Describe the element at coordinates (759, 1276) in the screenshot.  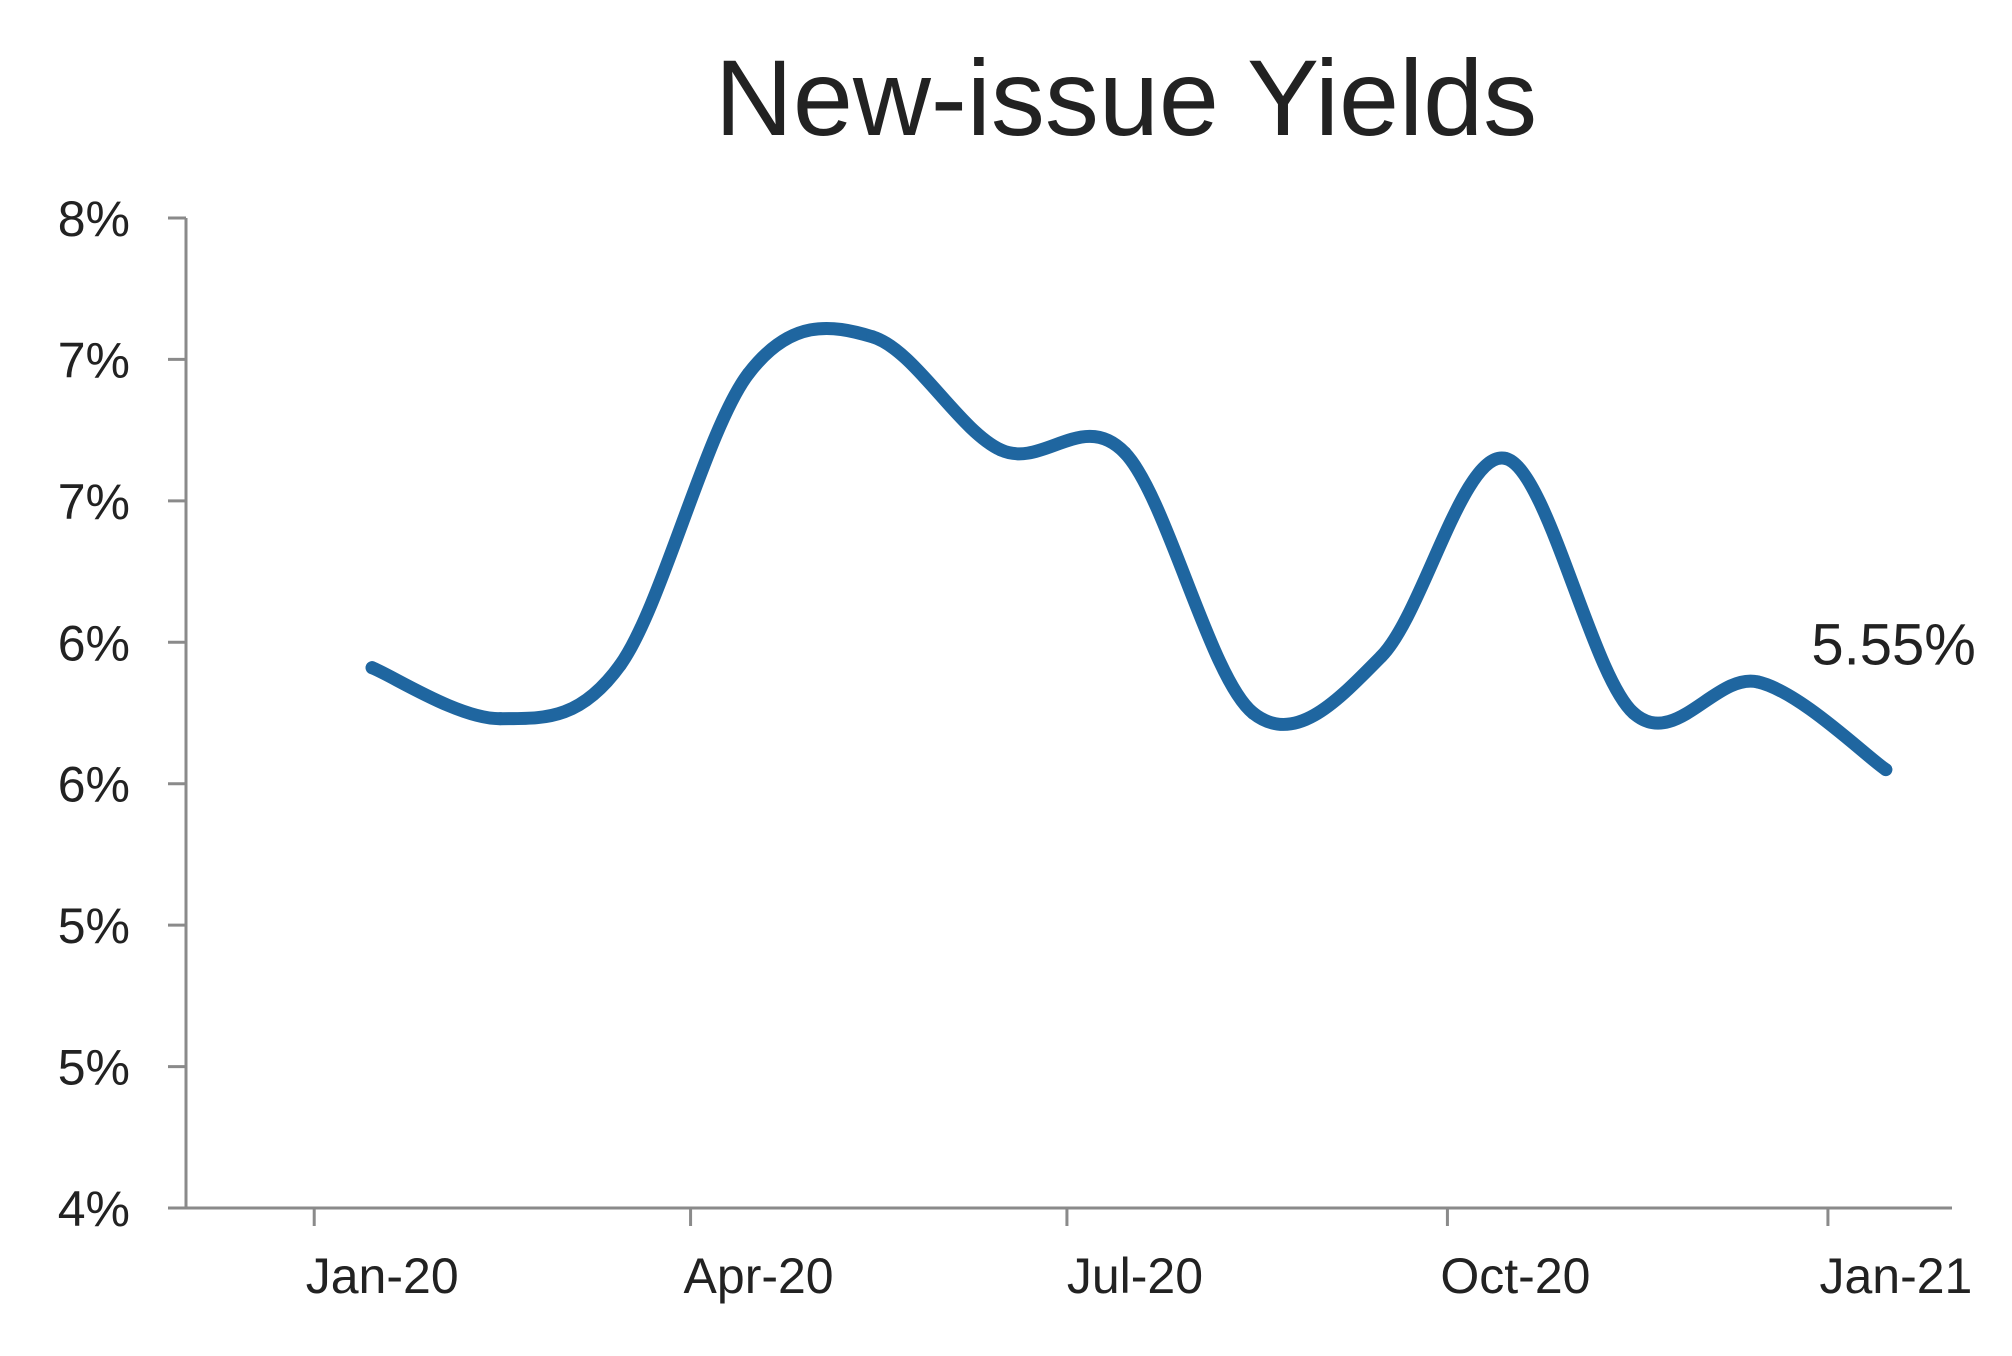
I see `x-tick-label: Apr-20` at that location.